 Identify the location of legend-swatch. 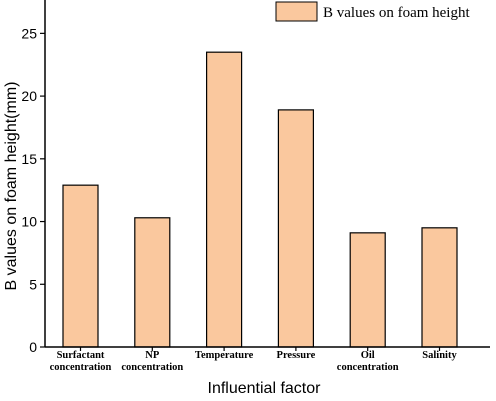
(296, 11).